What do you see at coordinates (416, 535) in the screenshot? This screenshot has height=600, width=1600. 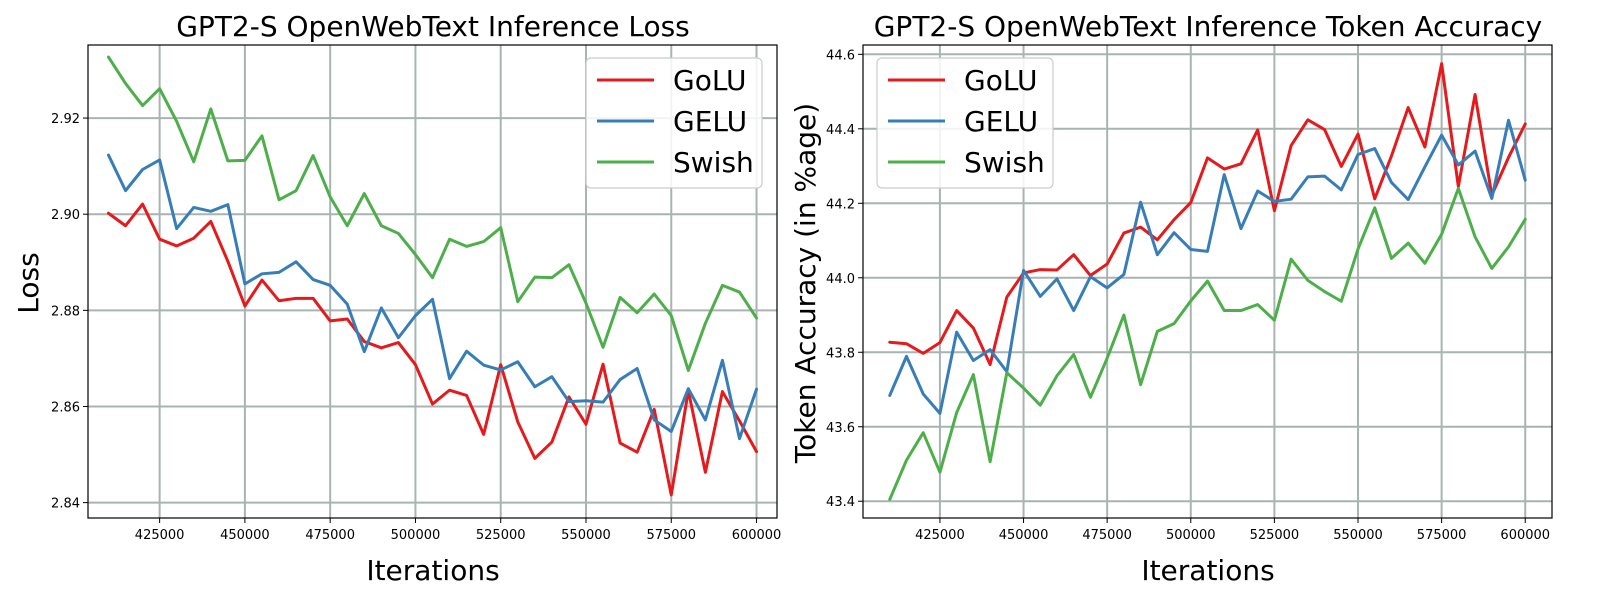 I see `loss-x-tick-label: 500000` at bounding box center [416, 535].